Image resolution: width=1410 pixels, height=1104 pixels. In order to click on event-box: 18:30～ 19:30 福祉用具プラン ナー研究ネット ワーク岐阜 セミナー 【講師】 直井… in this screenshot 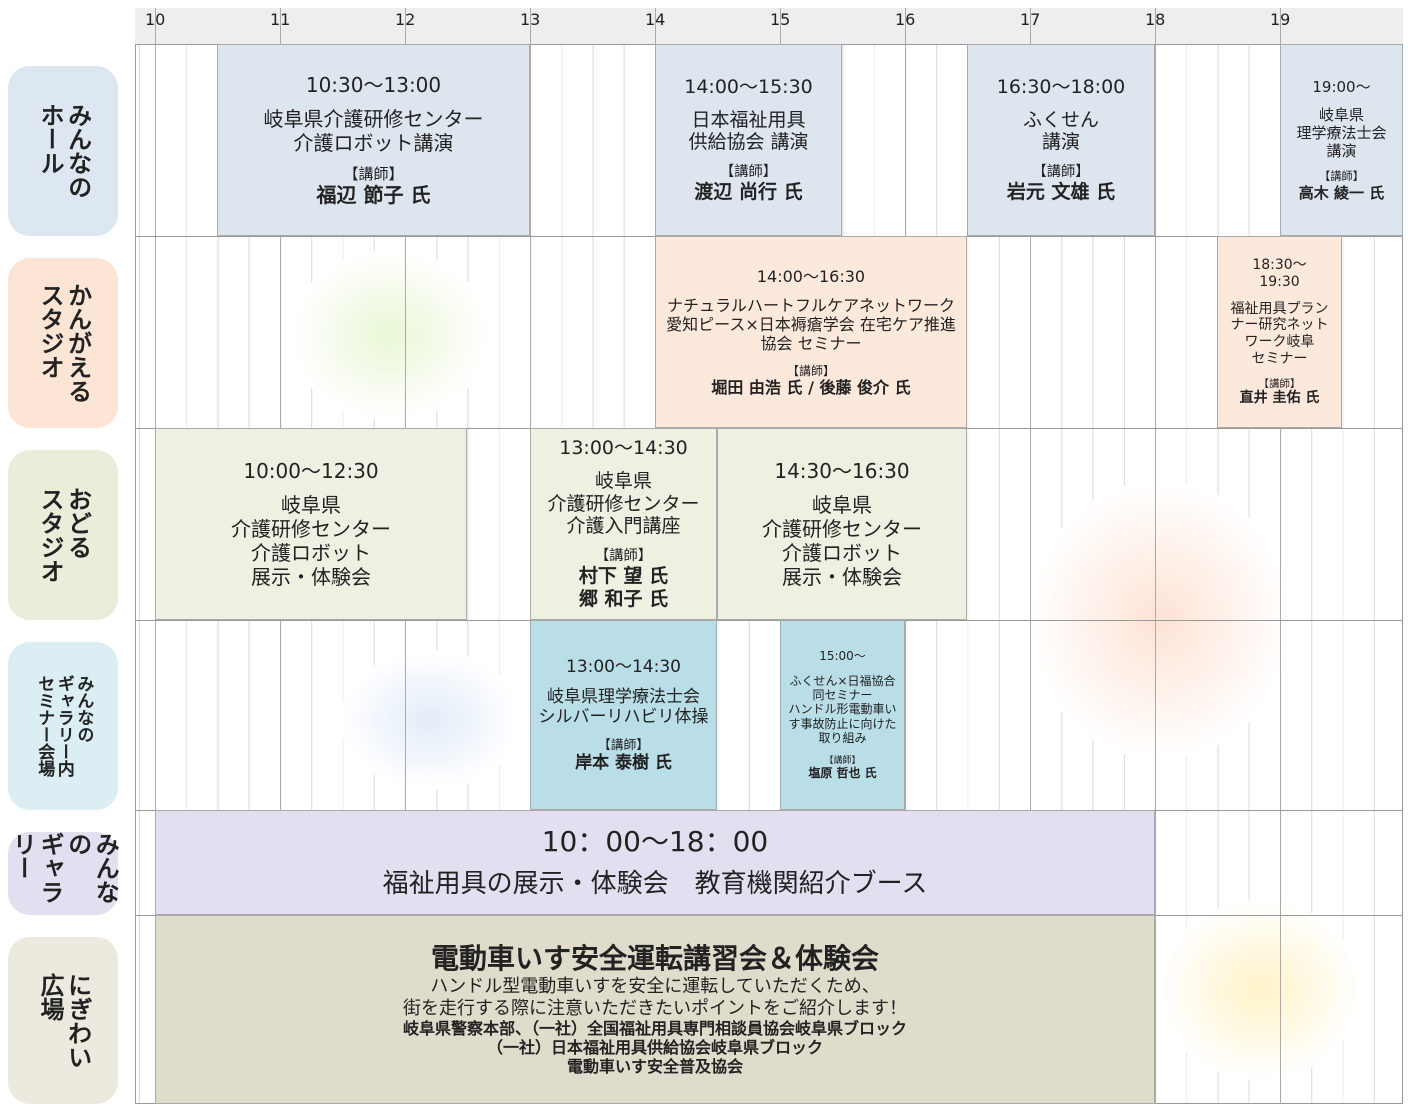, I will do `click(1279, 332)`.